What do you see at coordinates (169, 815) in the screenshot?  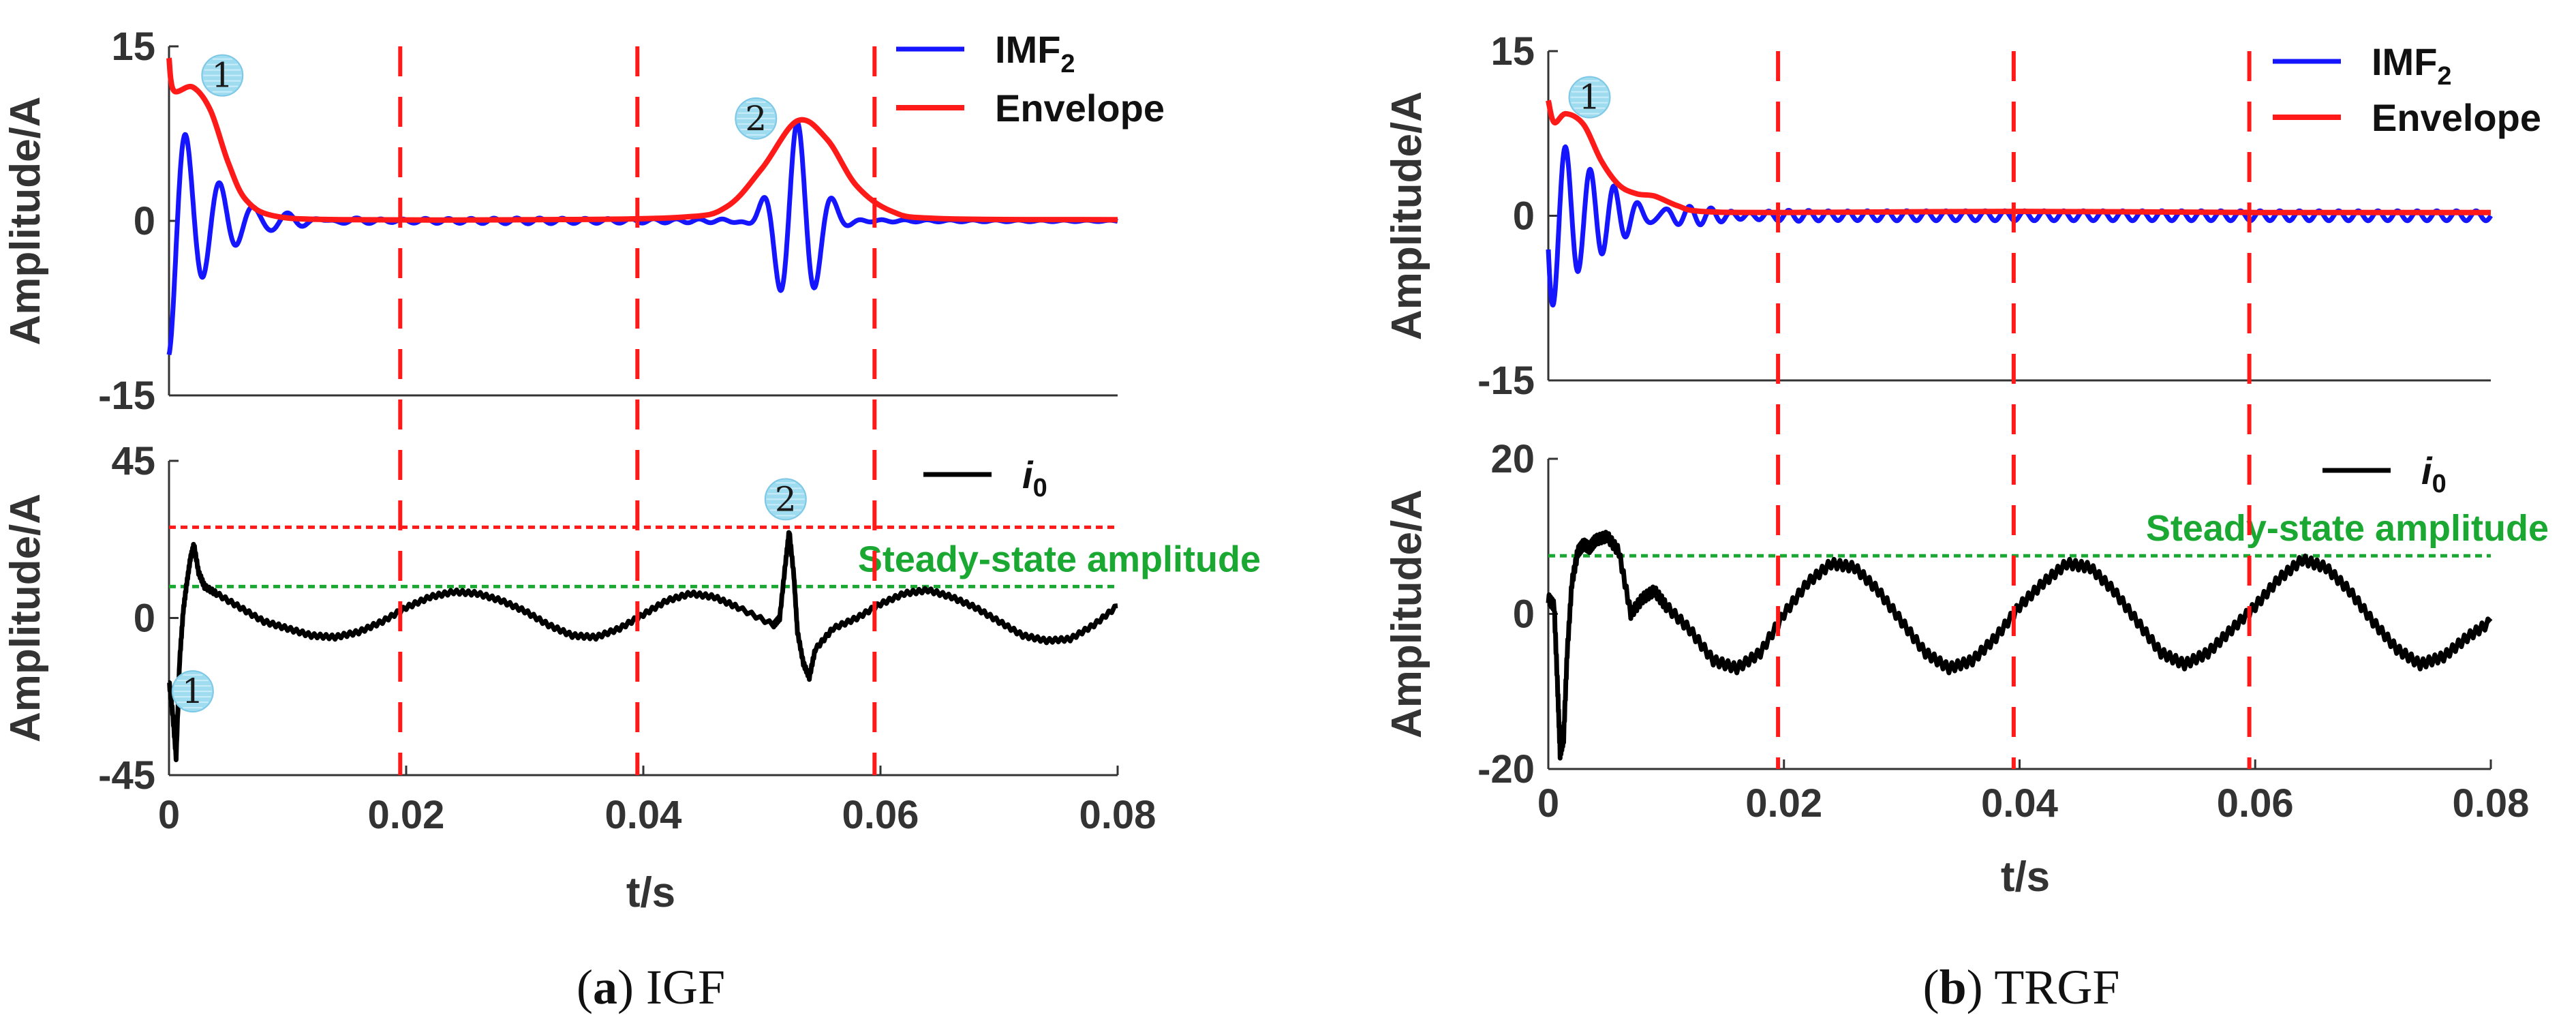 I see `panel-a-x-tick-label: 0` at bounding box center [169, 815].